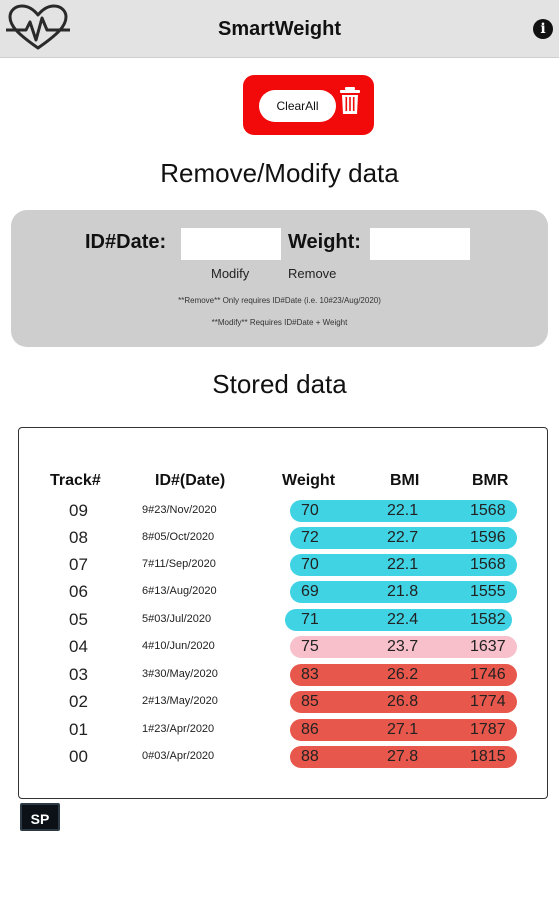 The image size is (559, 900). Describe the element at coordinates (283, 620) in the screenshot. I see `table-row: 05 5#03/Jul/2020 71 22.4 1582` at that location.